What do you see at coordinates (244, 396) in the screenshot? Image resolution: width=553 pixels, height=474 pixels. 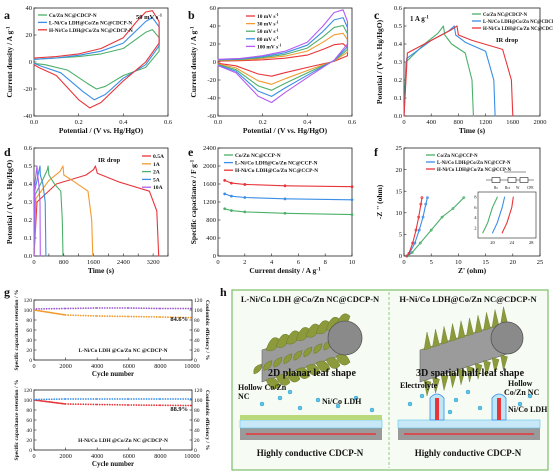 I see `left-label-nc: NC` at bounding box center [244, 396].